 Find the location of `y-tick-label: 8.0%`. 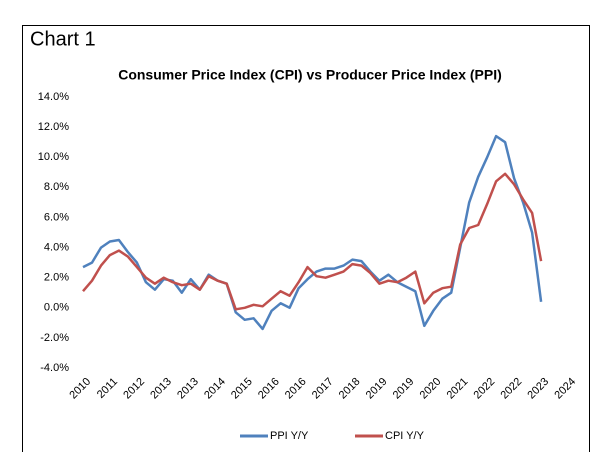

y-tick-label: 8.0% is located at coordinates (56, 187).